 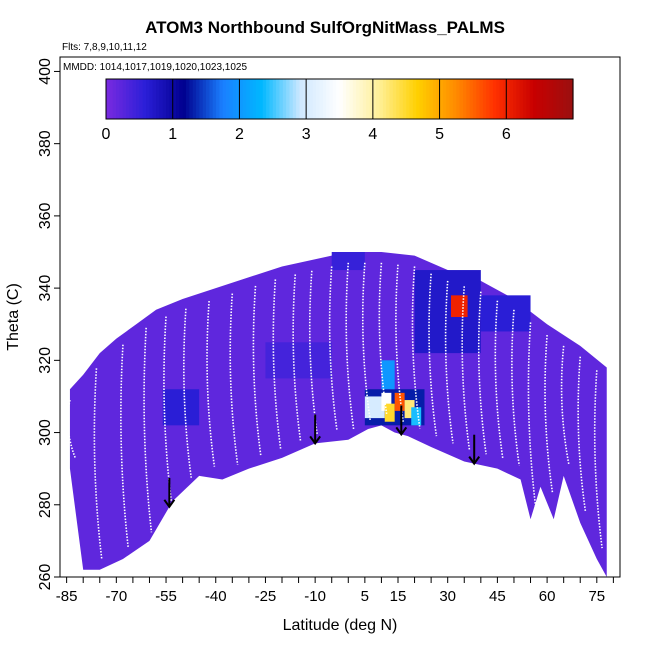 What do you see at coordinates (48, 324) in the screenshot?
I see `y-axis: 260 280 300 320 340 360 380 400` at bounding box center [48, 324].